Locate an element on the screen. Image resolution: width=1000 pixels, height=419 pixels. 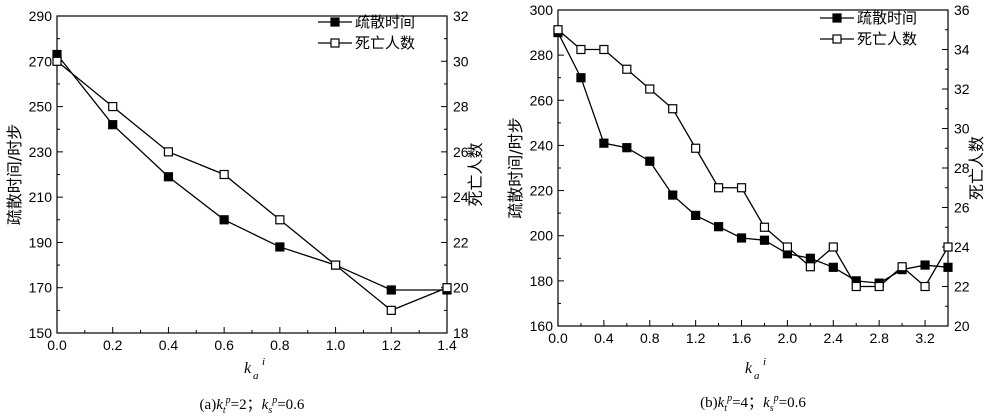
x-tick-label: 1.2 is located at coordinates (696, 338).